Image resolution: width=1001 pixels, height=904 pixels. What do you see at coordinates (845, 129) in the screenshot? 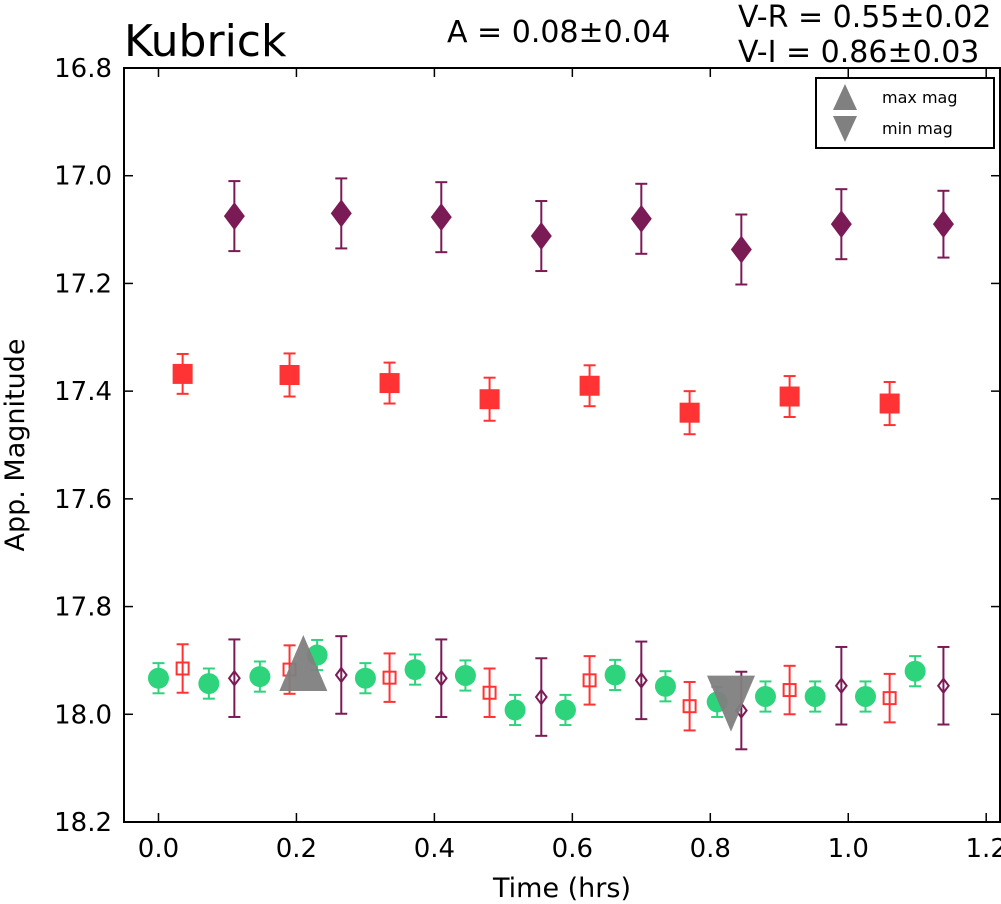
I see `legend-min-mag-marker-icon` at bounding box center [845, 129].